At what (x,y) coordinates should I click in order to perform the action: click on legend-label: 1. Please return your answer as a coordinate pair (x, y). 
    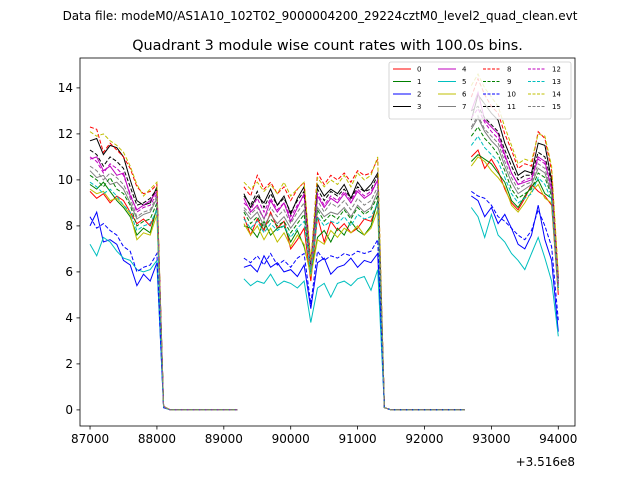
    Looking at the image, I should click on (419, 82).